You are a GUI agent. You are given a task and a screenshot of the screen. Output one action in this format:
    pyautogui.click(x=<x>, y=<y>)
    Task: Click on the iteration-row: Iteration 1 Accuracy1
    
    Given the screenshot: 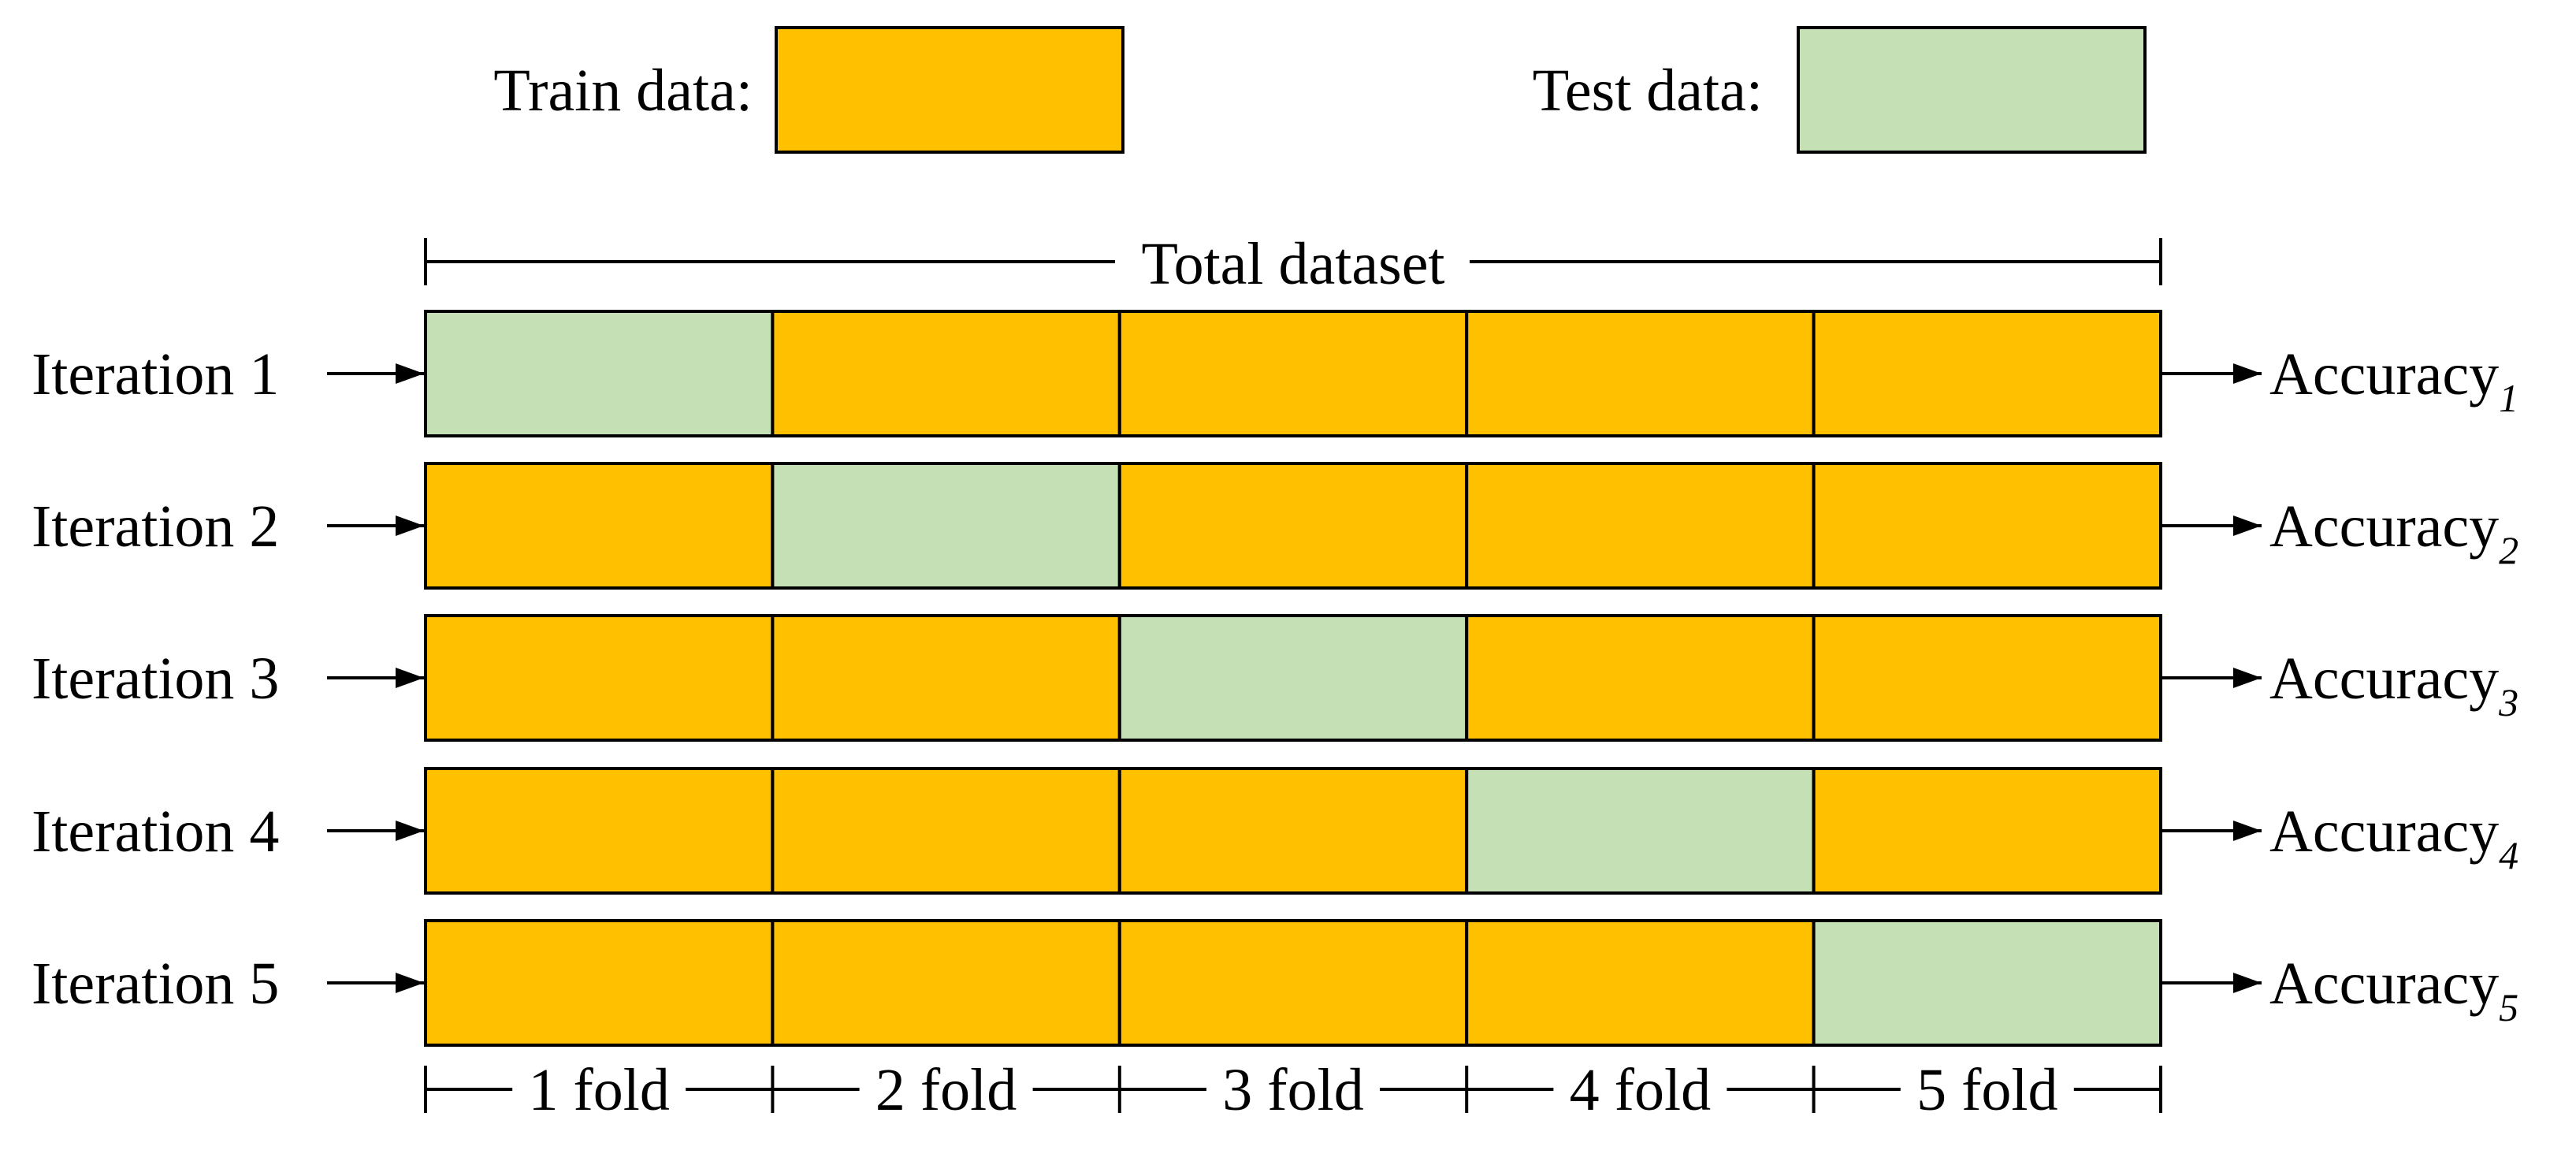 What is the action you would take?
    pyautogui.click(x=1275, y=373)
    